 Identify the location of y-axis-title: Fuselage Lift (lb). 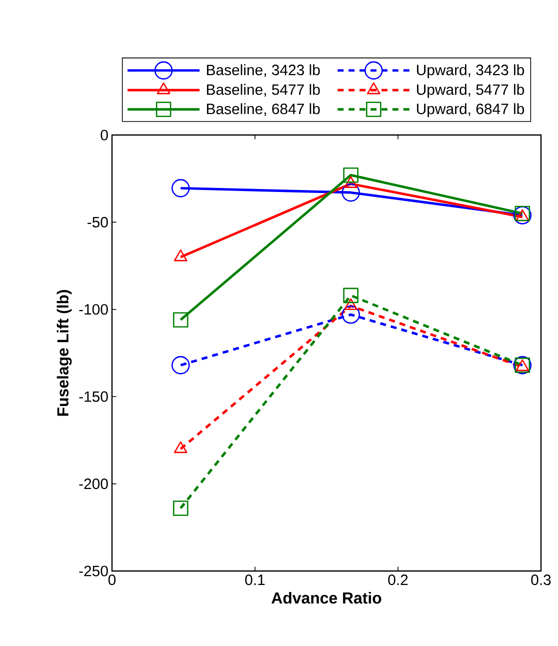
(64, 353).